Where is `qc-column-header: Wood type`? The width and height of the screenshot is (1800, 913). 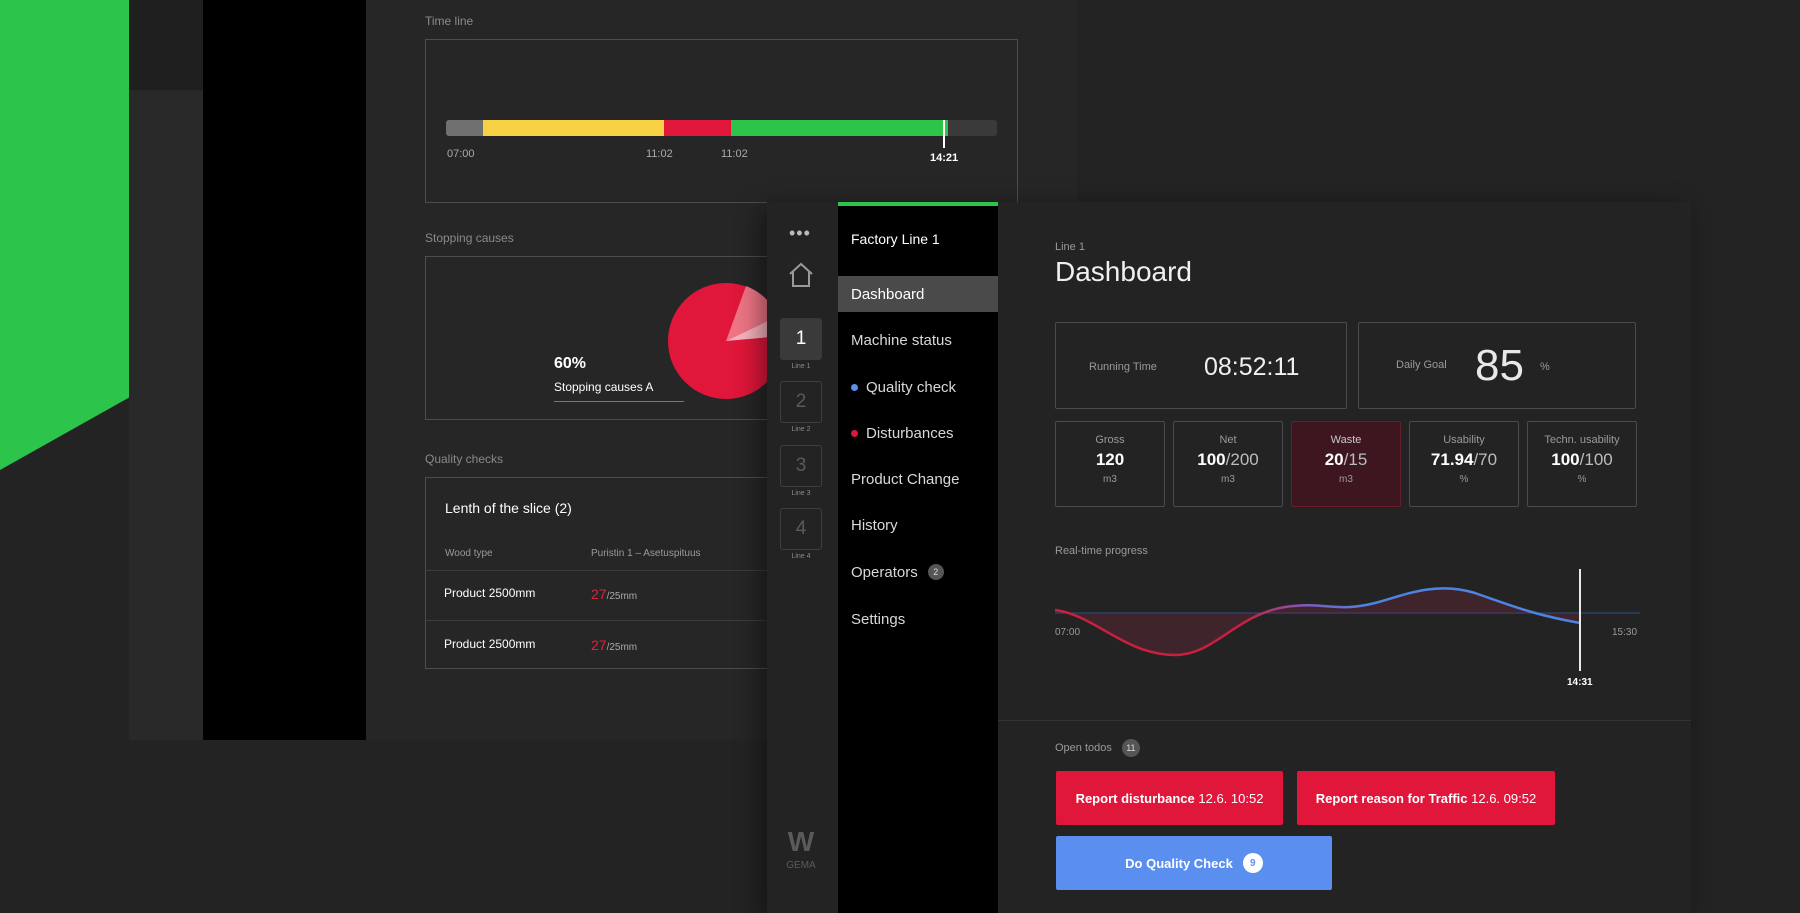 qc-column-header: Wood type is located at coordinates (469, 553).